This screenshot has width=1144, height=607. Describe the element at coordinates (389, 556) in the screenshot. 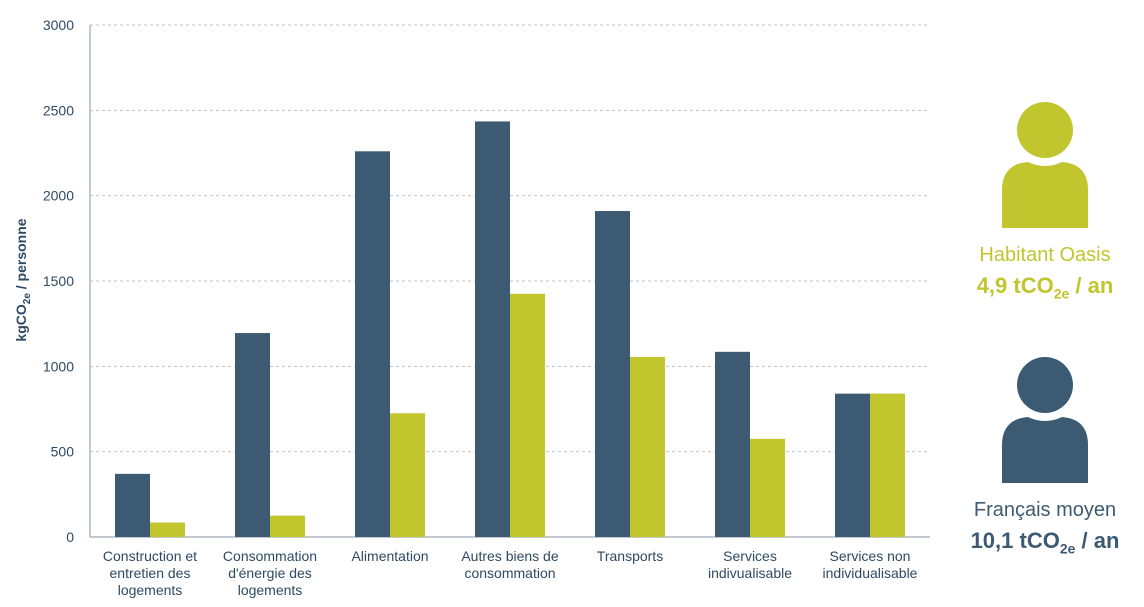

I see `x-category-label: Alimentation` at that location.